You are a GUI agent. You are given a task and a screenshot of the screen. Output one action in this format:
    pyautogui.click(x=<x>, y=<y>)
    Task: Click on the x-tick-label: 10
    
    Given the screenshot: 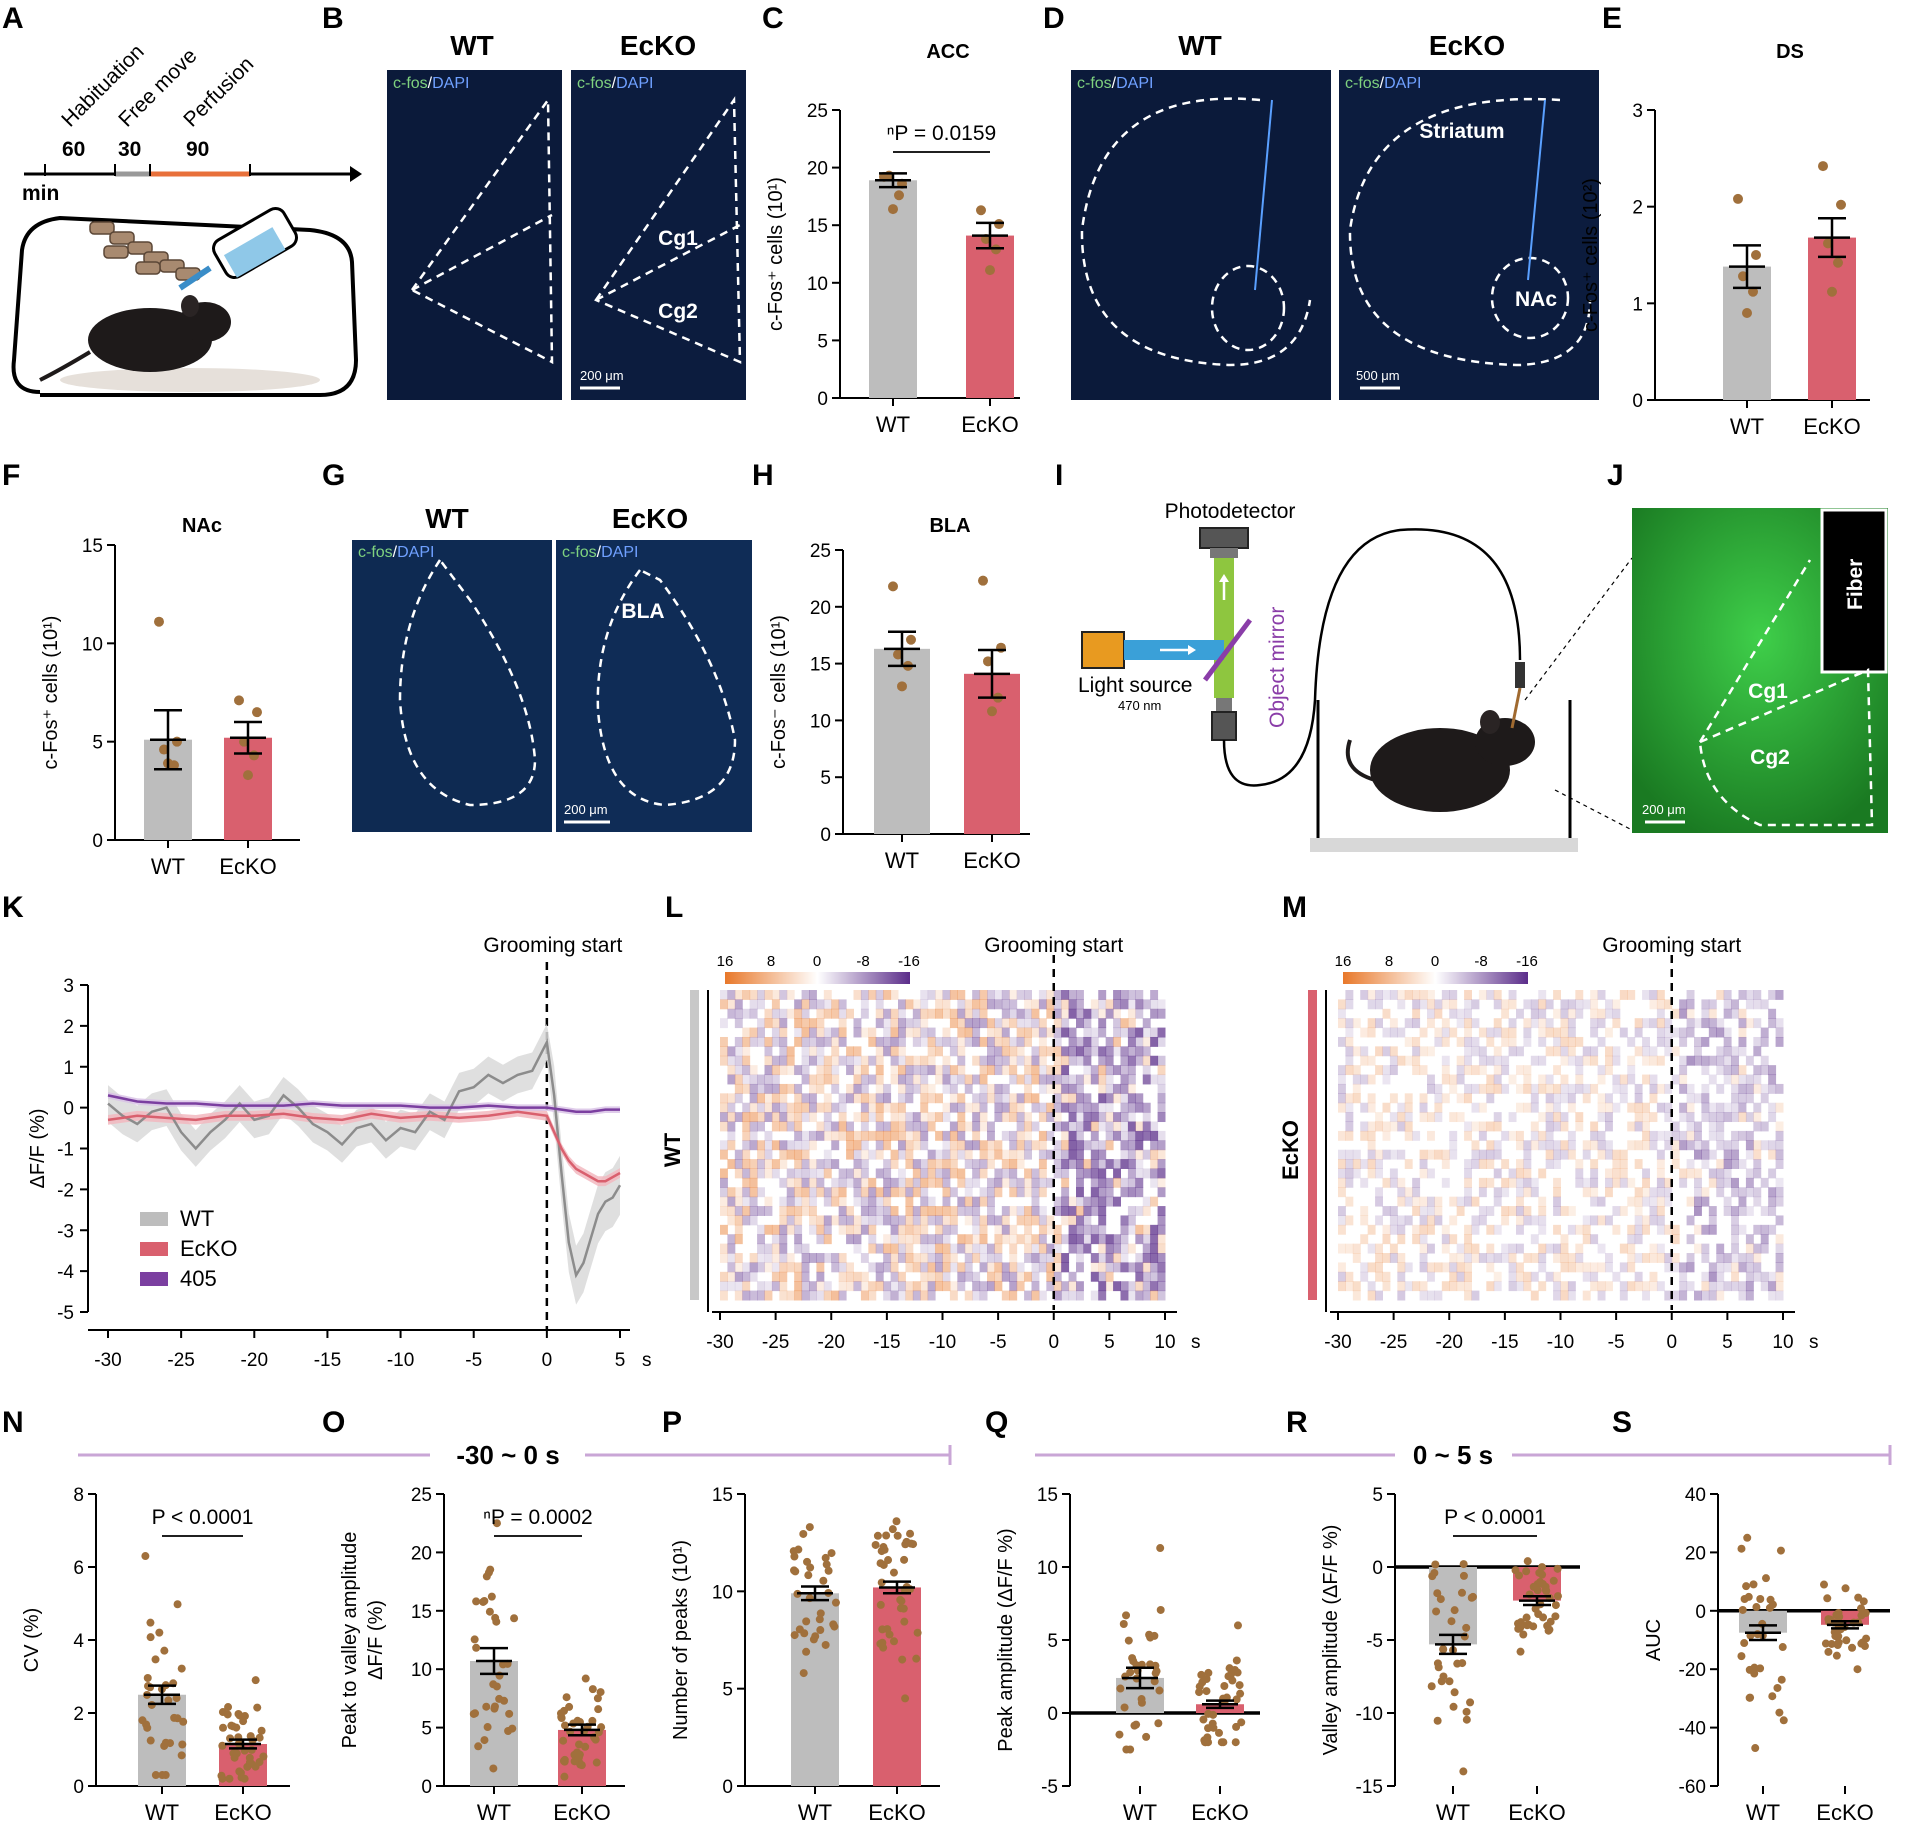 What is the action you would take?
    pyautogui.click(x=1164, y=1342)
    